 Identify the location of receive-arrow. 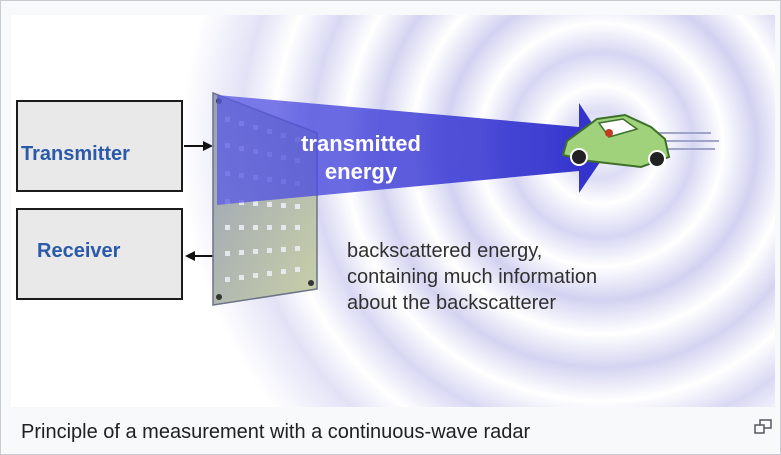
(199, 256).